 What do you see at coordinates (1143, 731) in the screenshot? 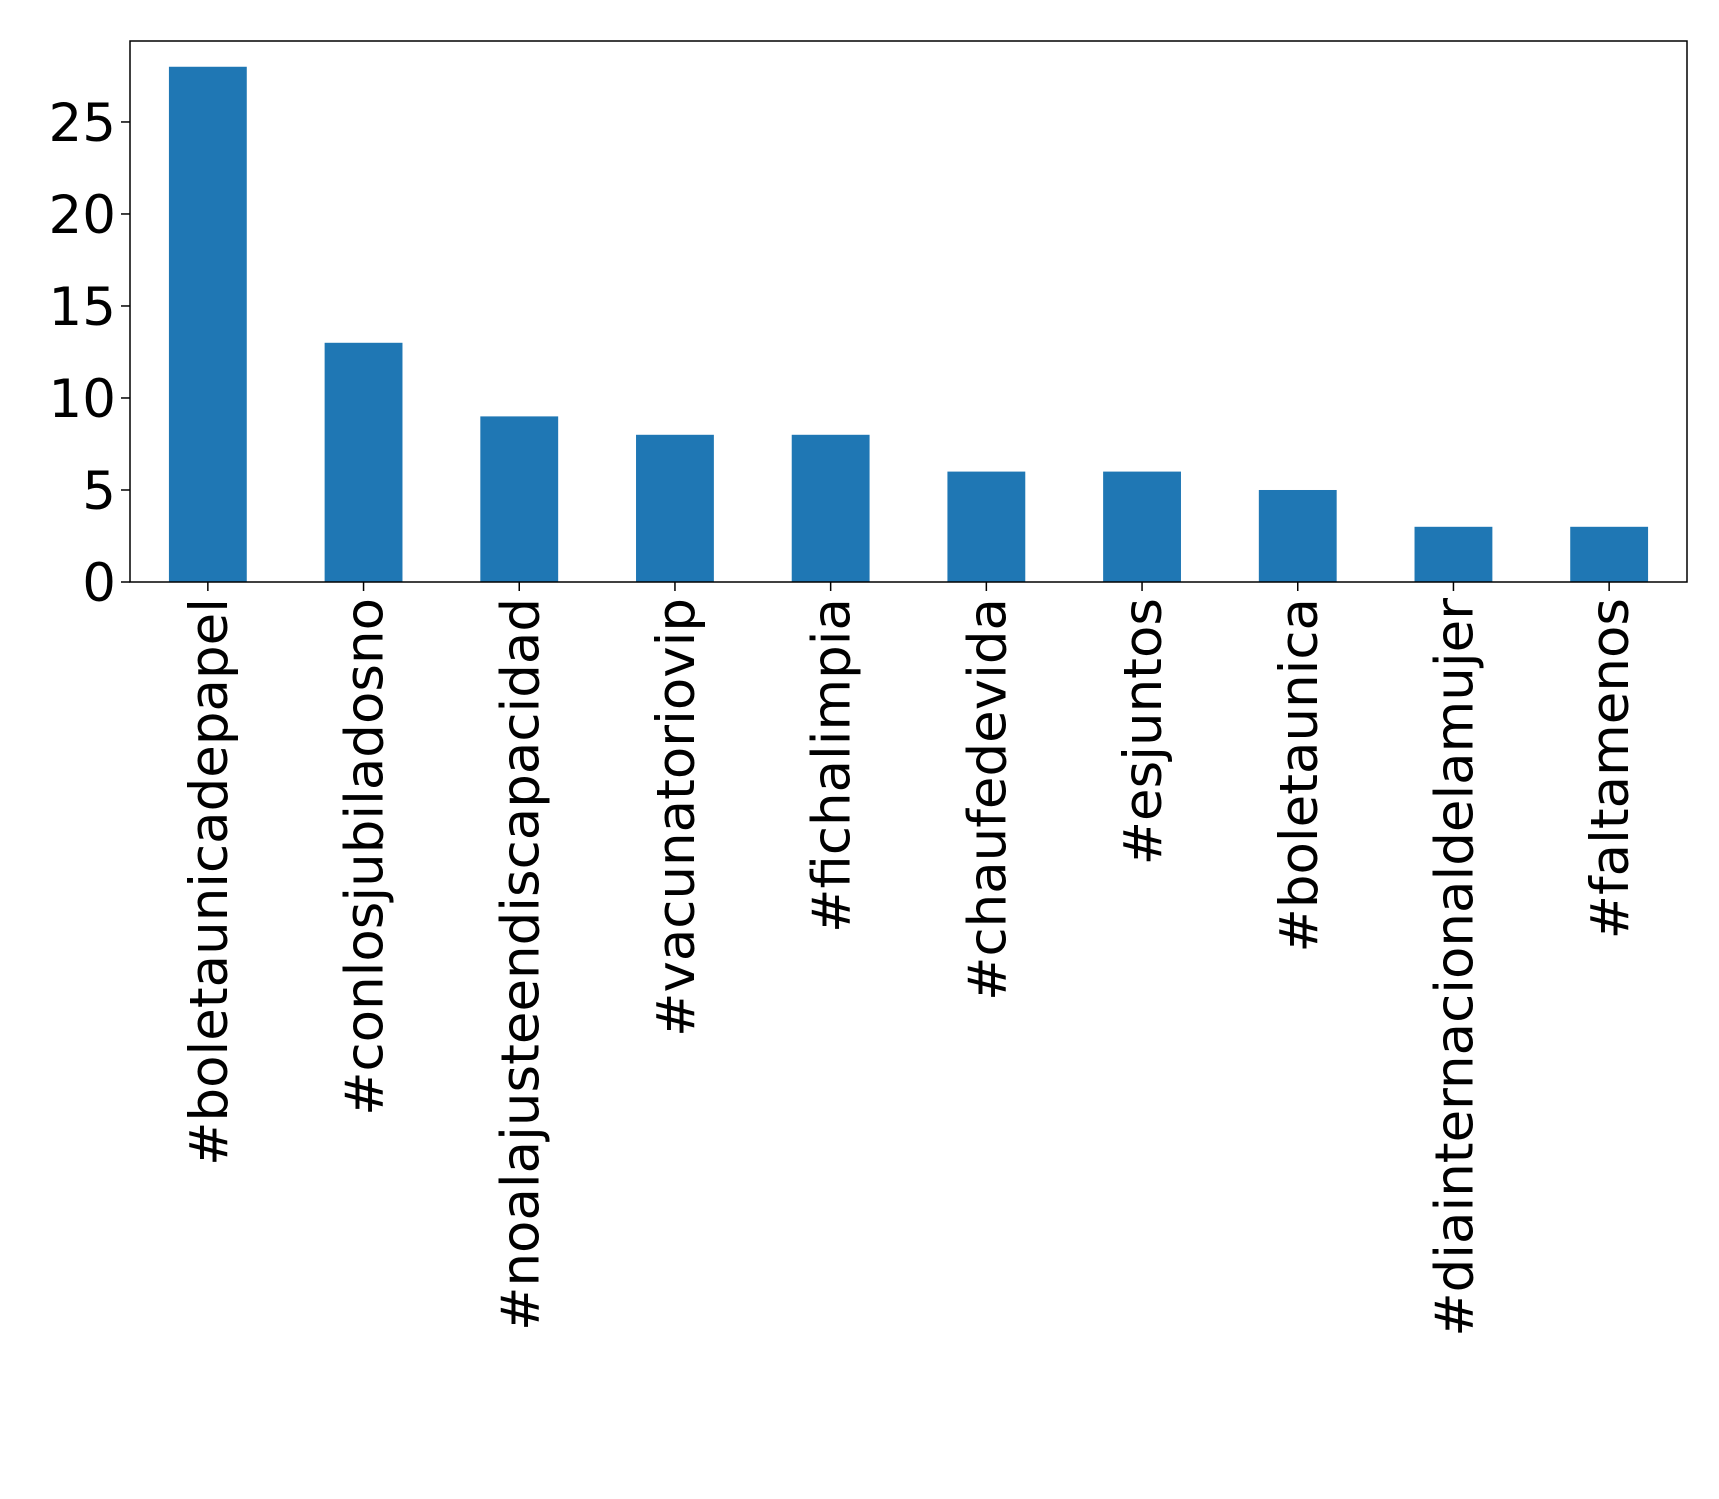
I see `x-tick-label: #esjuntos` at bounding box center [1143, 731].